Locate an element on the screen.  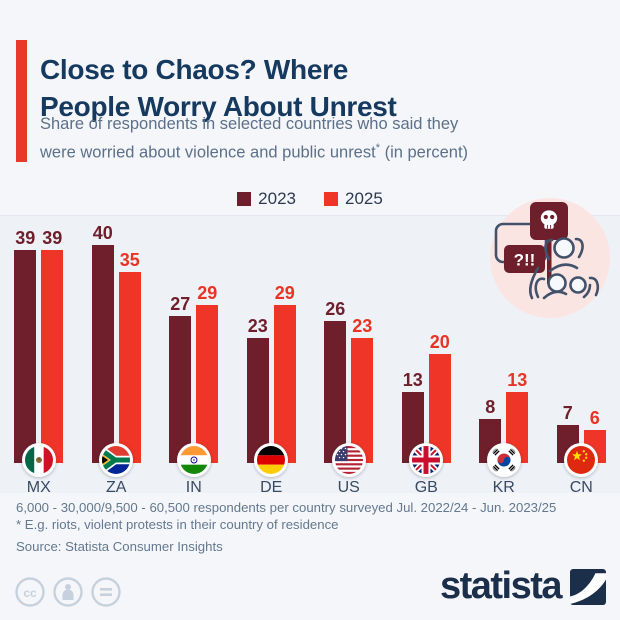
bar-mx-2025 is located at coordinates (52, 356).